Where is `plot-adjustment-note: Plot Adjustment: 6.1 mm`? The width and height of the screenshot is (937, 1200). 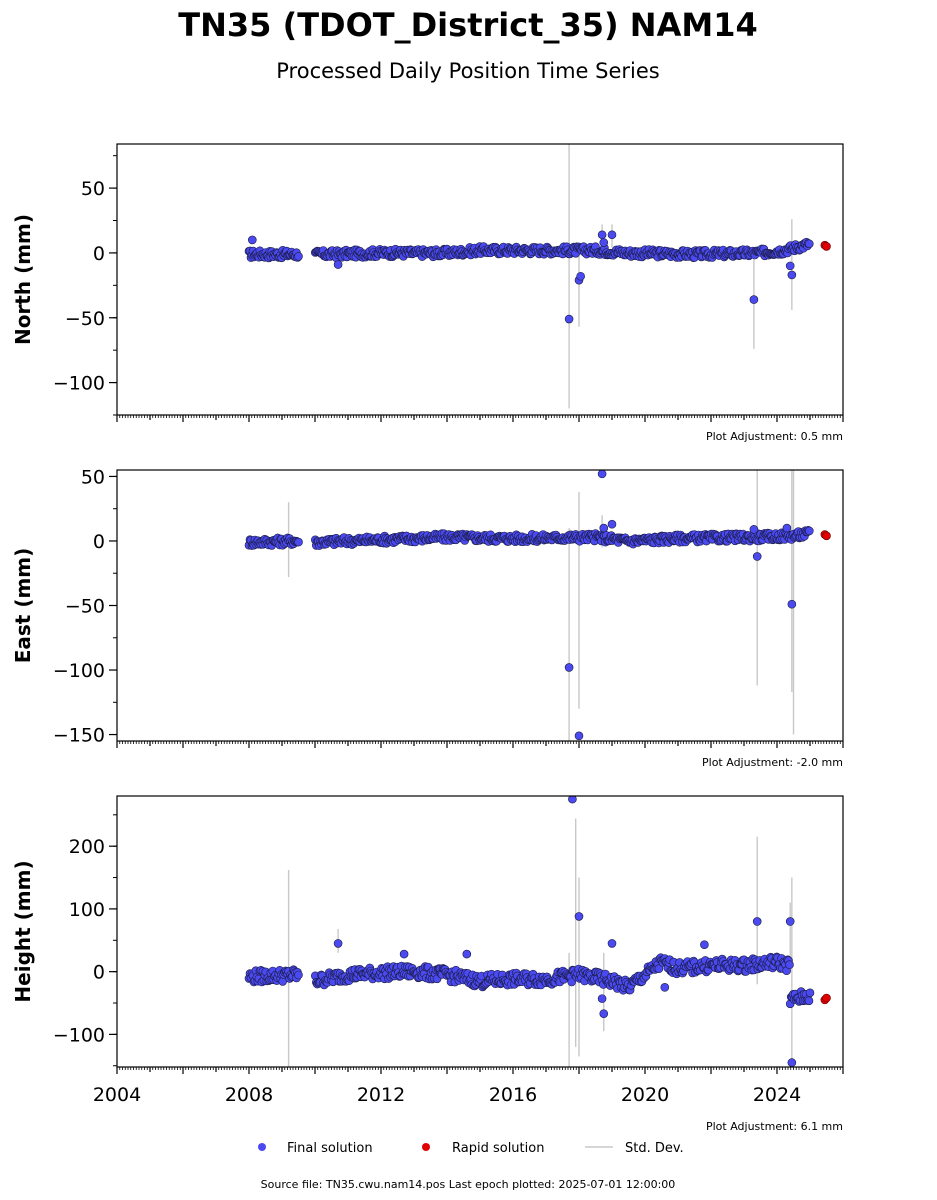 plot-adjustment-note: Plot Adjustment: 6.1 mm is located at coordinates (774, 1126).